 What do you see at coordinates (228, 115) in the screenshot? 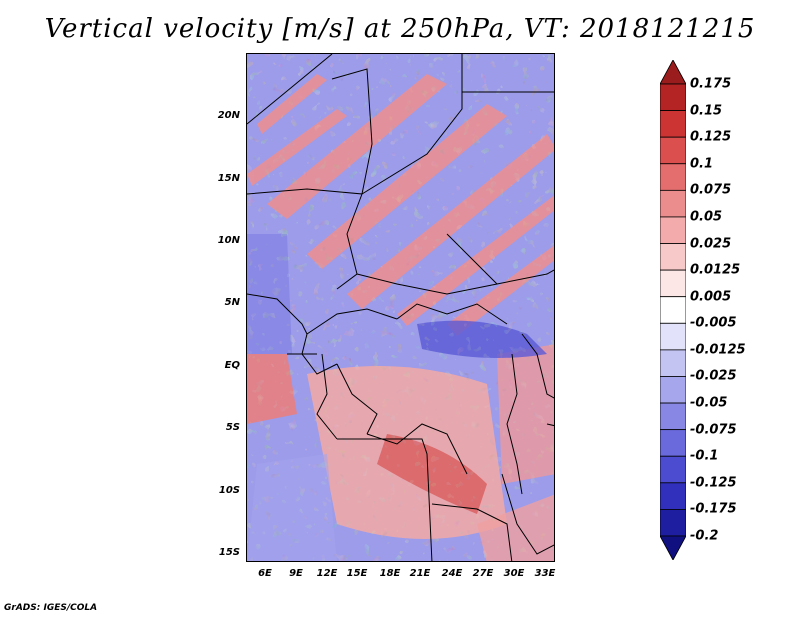
I see `lat-label-20n: 20N` at bounding box center [228, 115].